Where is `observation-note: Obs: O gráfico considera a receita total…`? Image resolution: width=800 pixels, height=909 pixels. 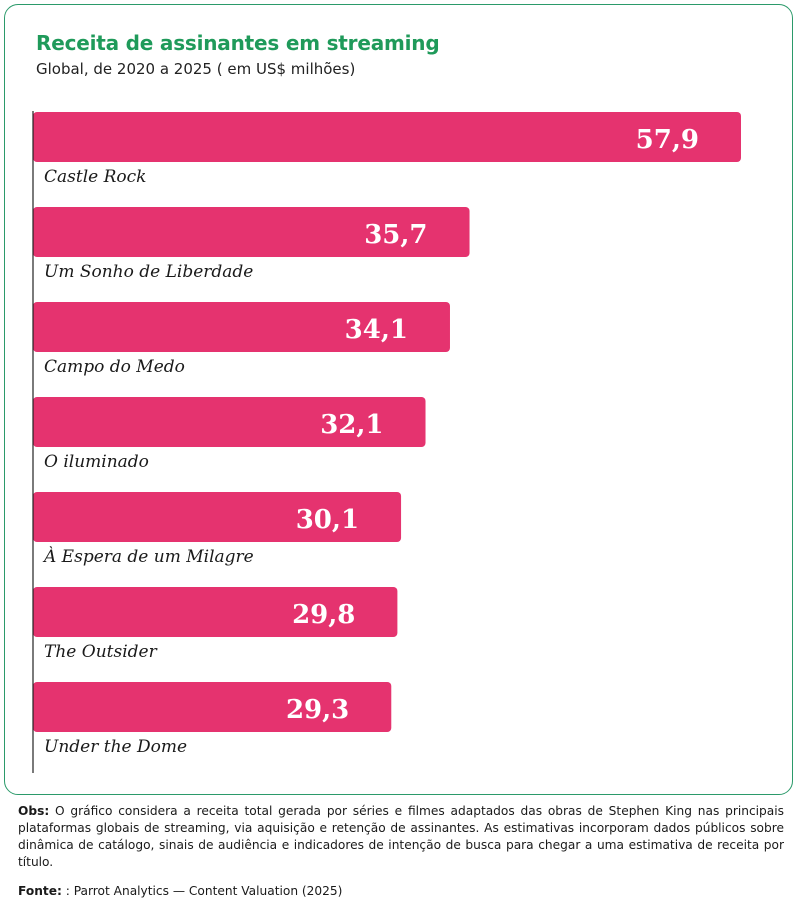
observation-note: Obs: O gráfico considera a receita total… is located at coordinates (401, 837).